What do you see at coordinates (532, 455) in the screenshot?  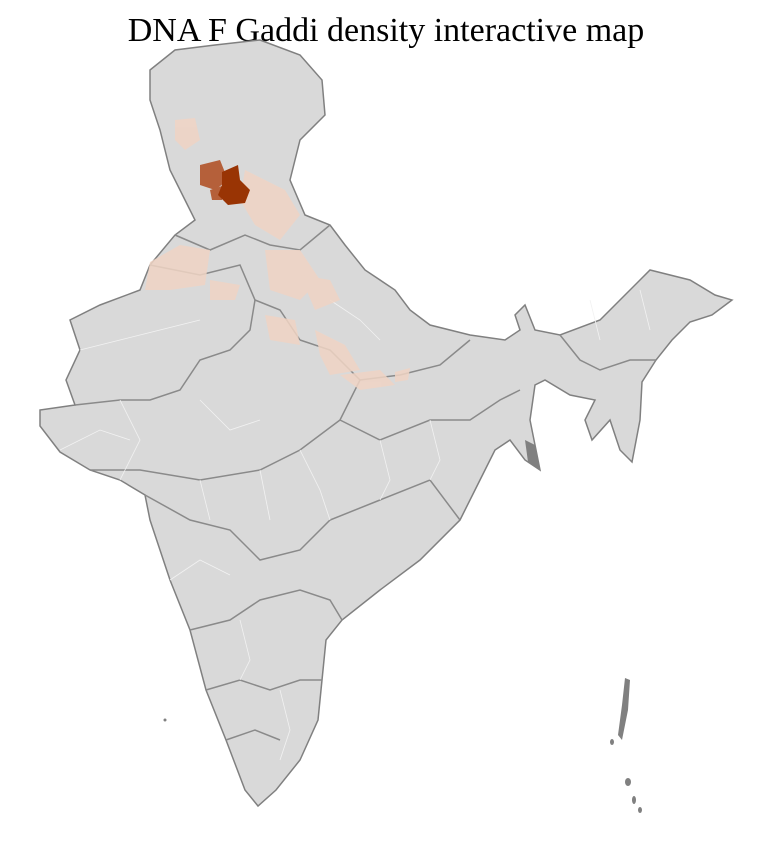 I see `sundarbans-coast` at bounding box center [532, 455].